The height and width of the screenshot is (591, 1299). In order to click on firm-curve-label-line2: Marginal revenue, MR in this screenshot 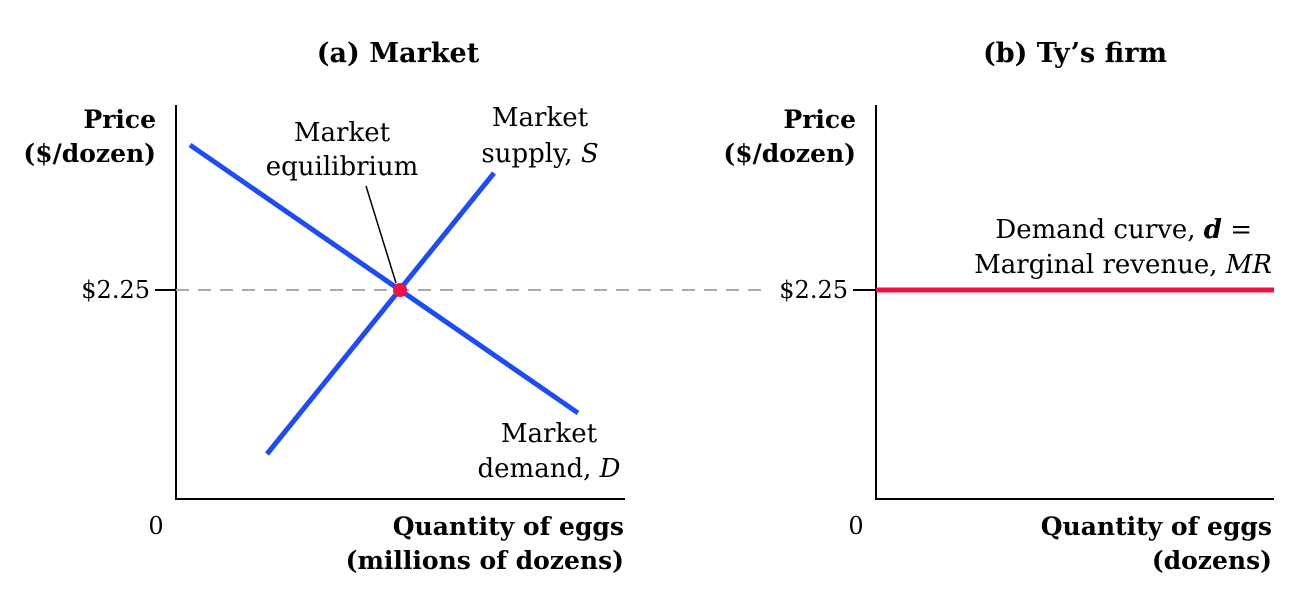, I will do `click(1123, 265)`.